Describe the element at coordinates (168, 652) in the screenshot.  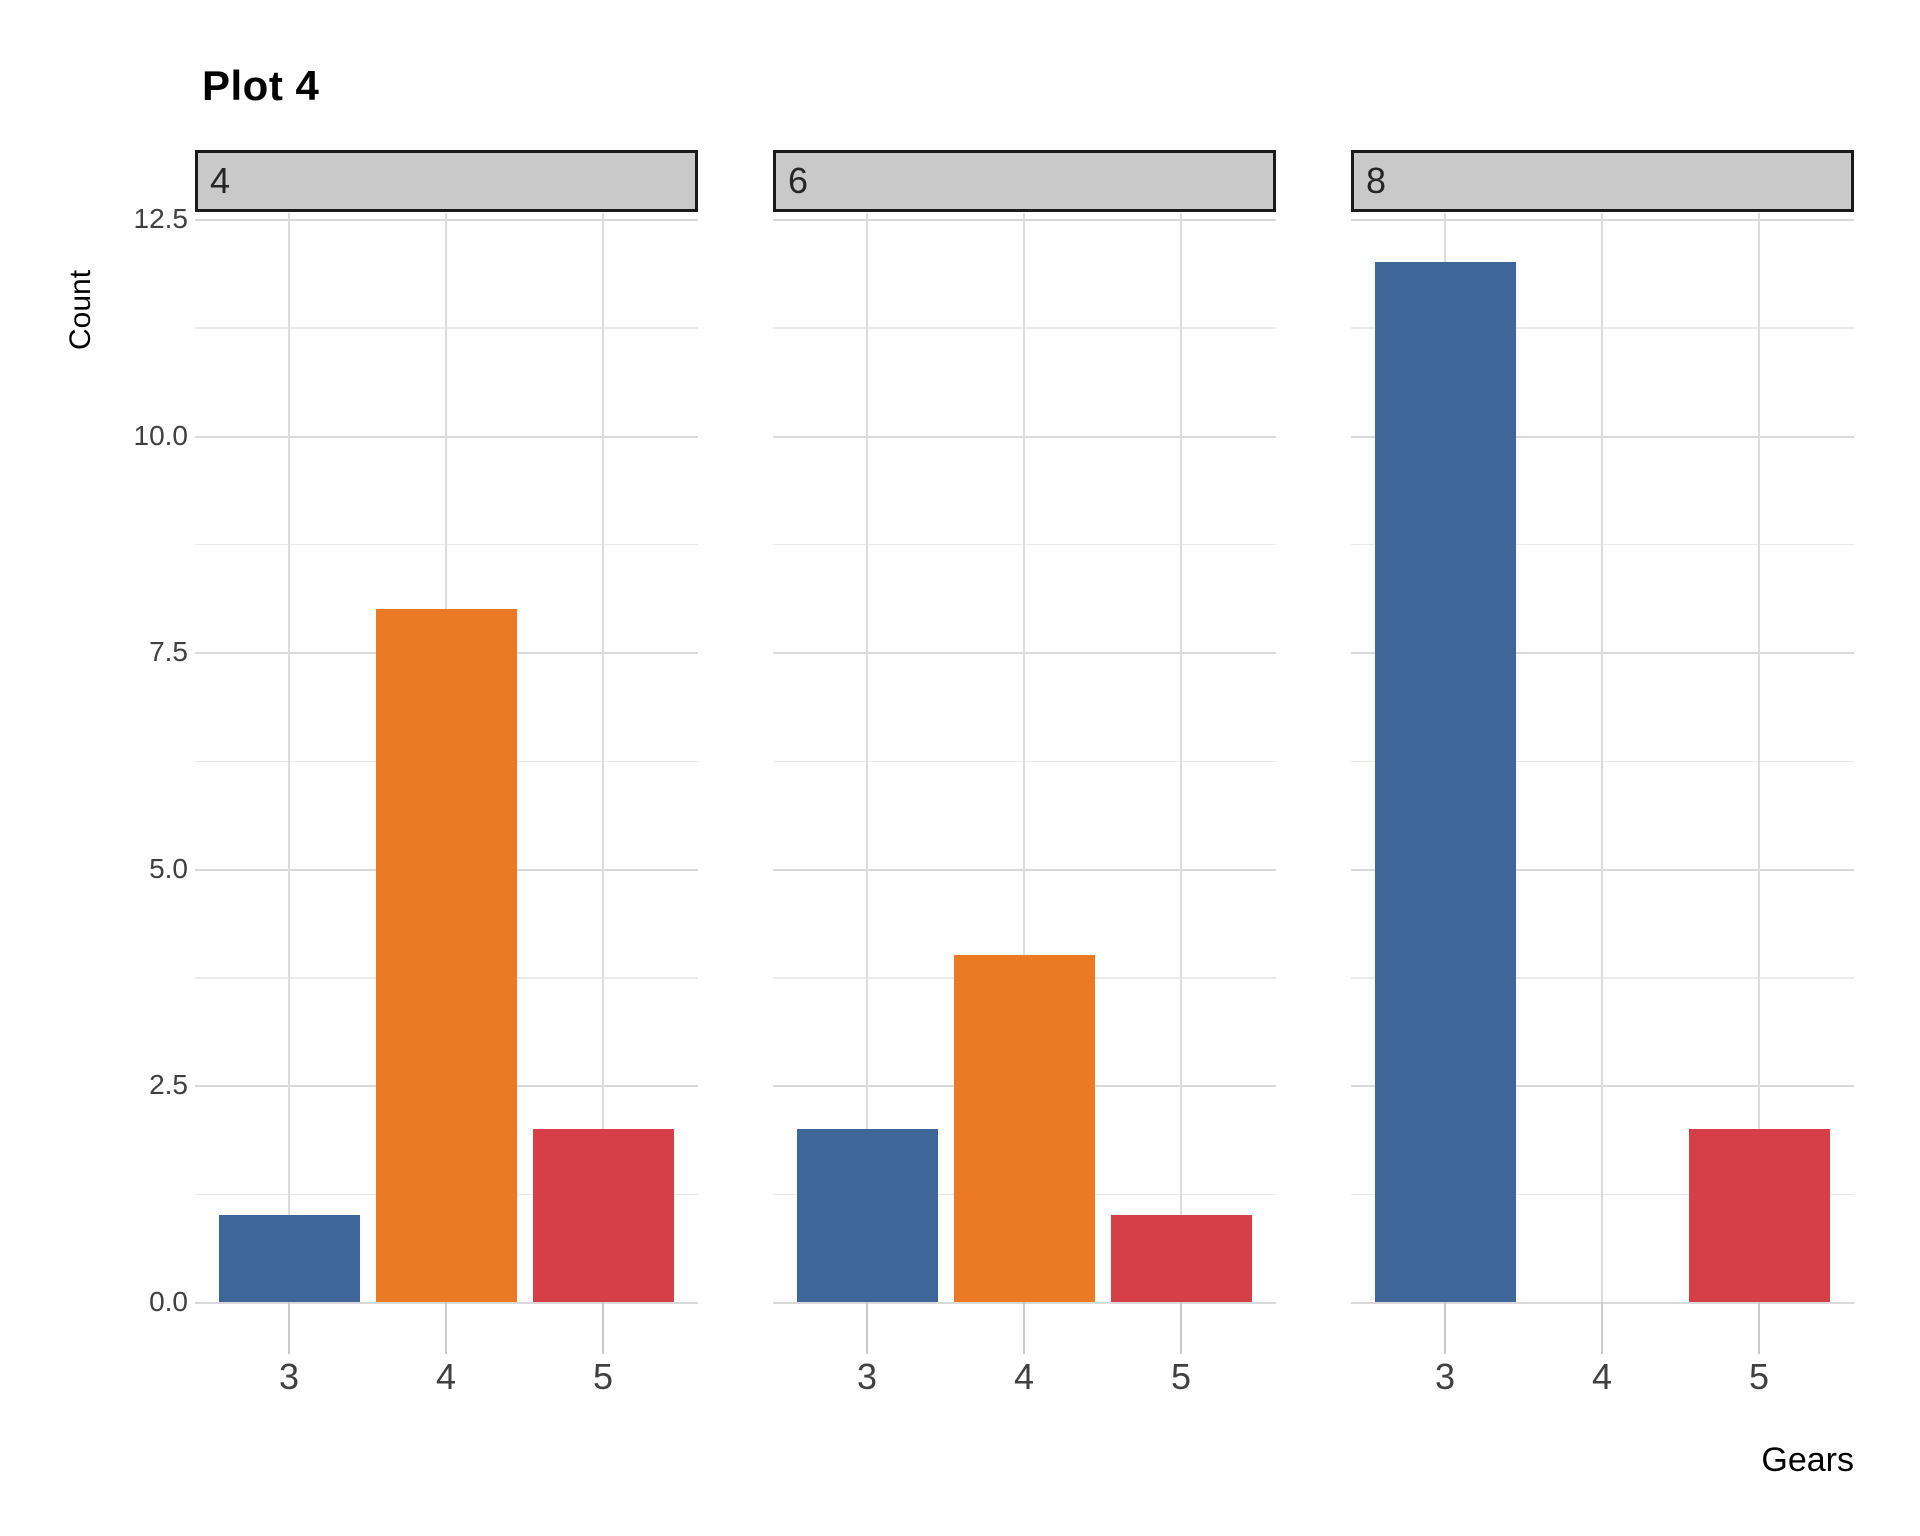
I see `y-tick-label: 7.5` at that location.